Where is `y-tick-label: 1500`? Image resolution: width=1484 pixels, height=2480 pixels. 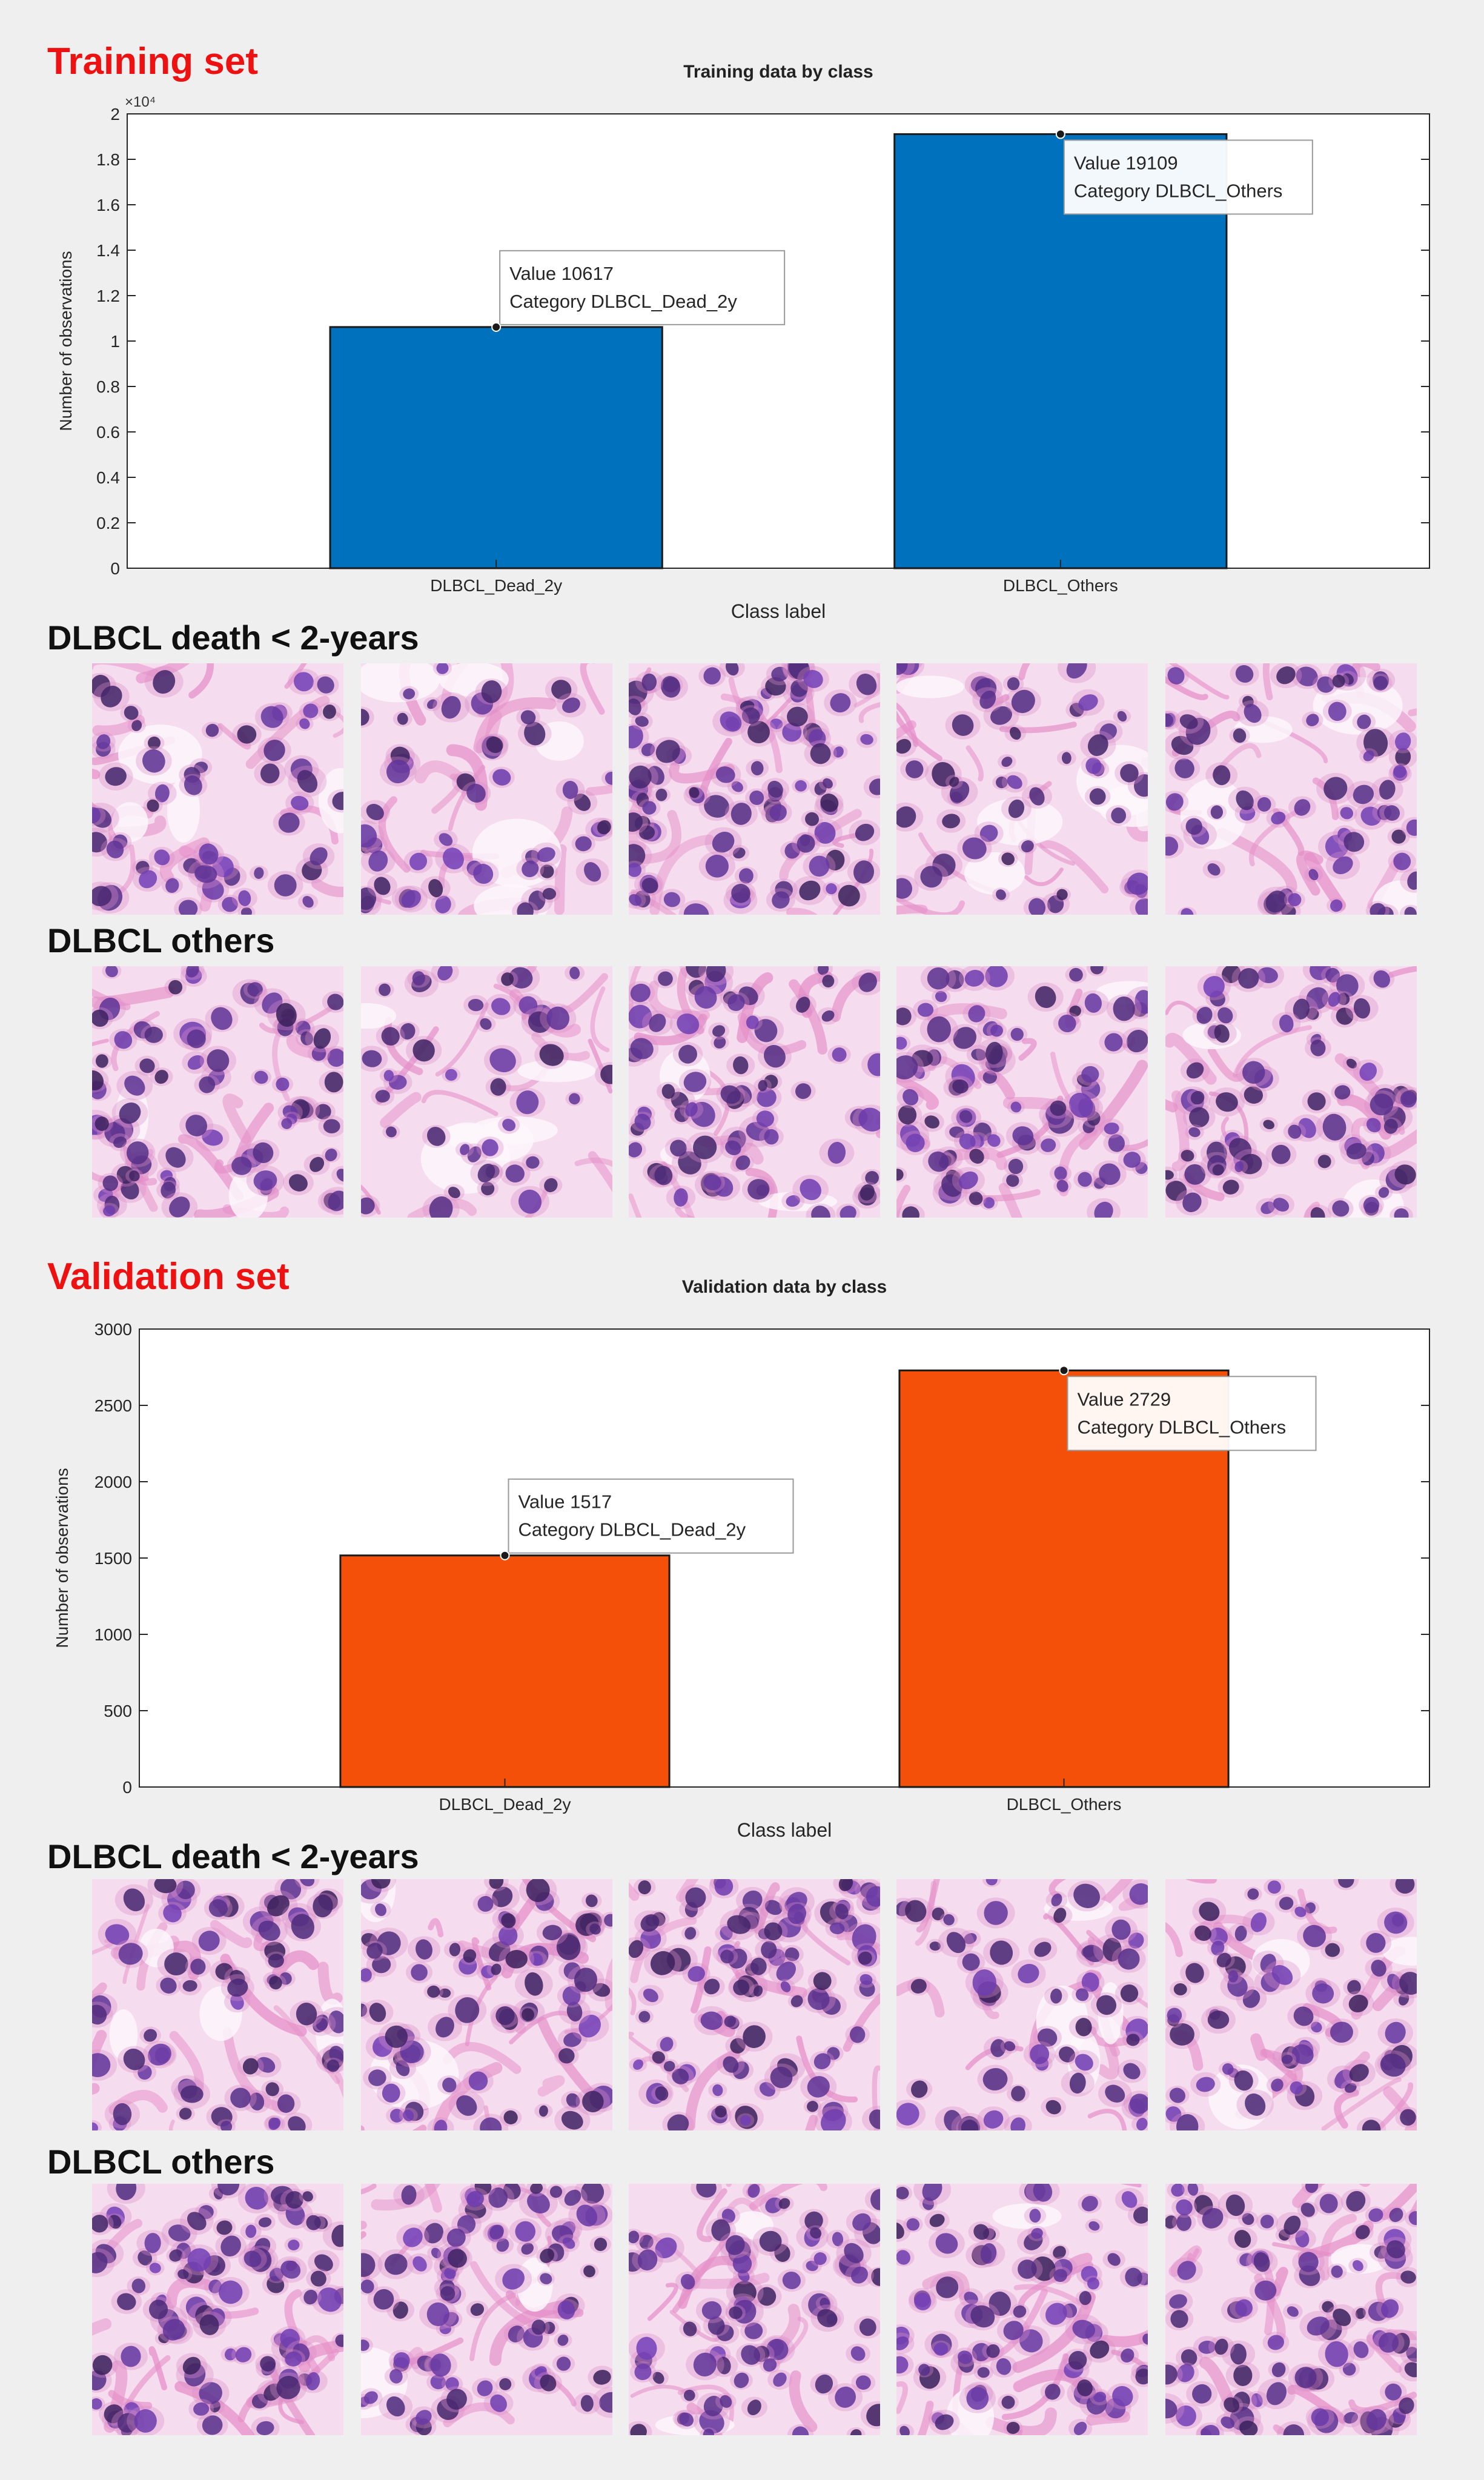 y-tick-label: 1500 is located at coordinates (113, 1558).